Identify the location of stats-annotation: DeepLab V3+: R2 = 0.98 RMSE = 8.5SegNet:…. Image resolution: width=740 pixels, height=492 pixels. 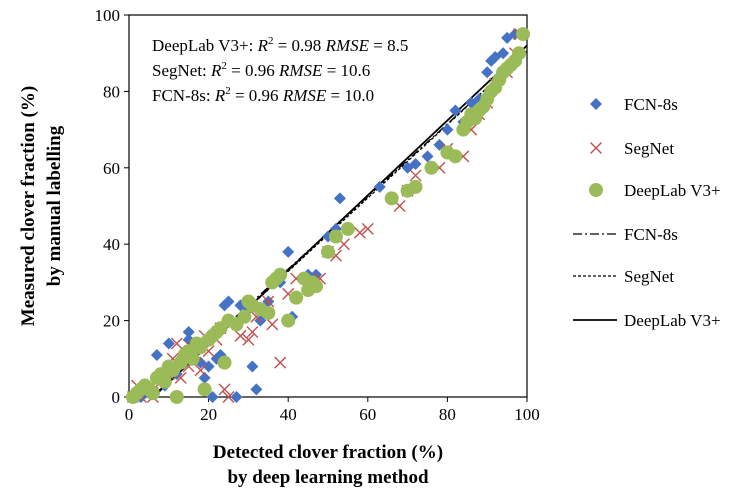
(280, 70).